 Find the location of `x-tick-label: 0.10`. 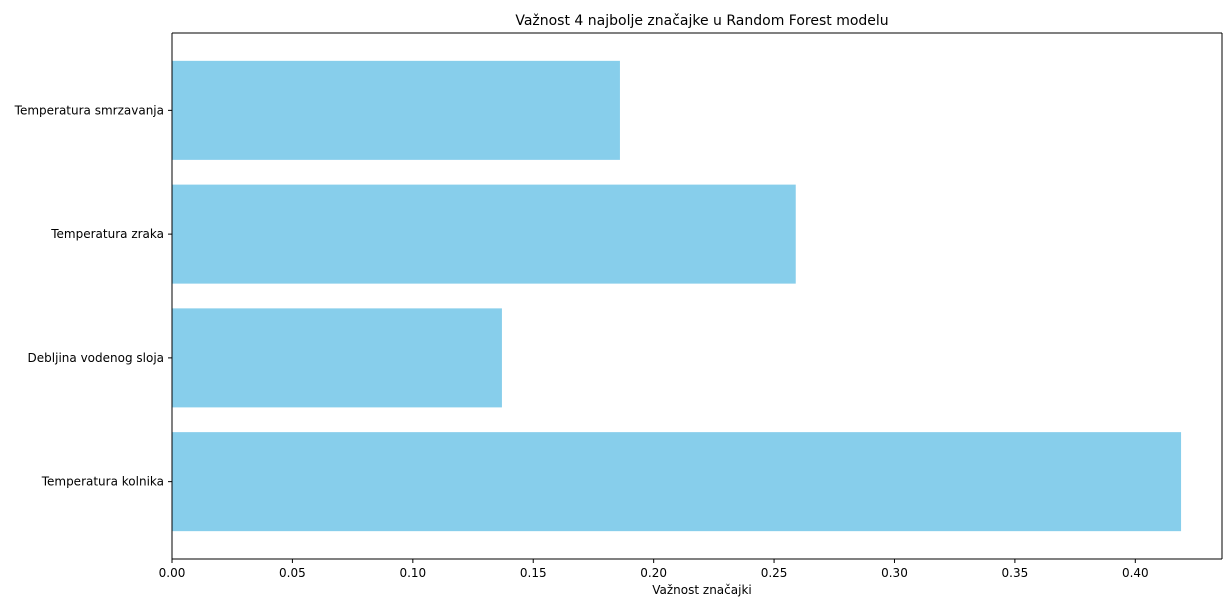

x-tick-label: 0.10 is located at coordinates (412, 573).